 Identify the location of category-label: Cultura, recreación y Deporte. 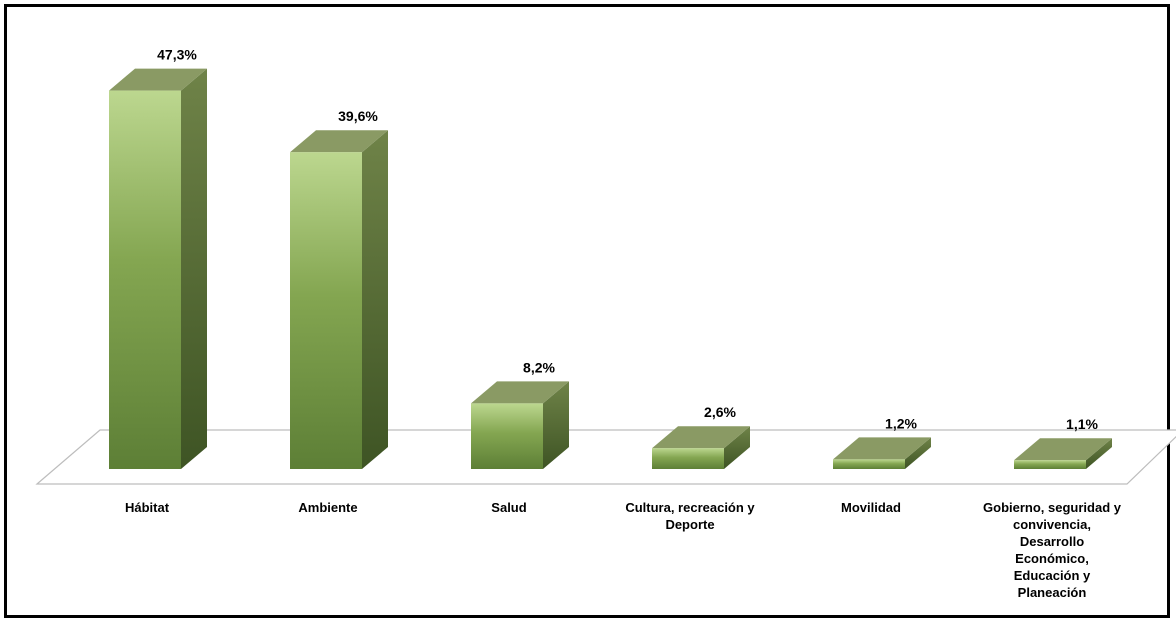
(690, 516).